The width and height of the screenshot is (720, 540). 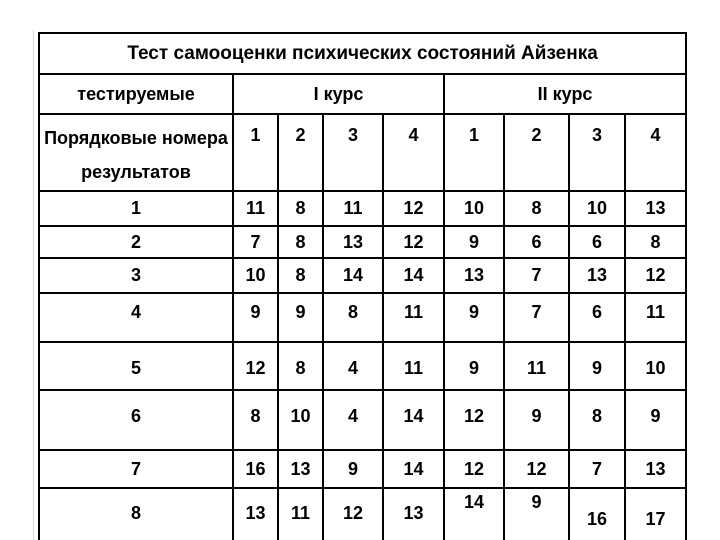 What do you see at coordinates (33, 285) in the screenshot?
I see `slide-edge-line` at bounding box center [33, 285].